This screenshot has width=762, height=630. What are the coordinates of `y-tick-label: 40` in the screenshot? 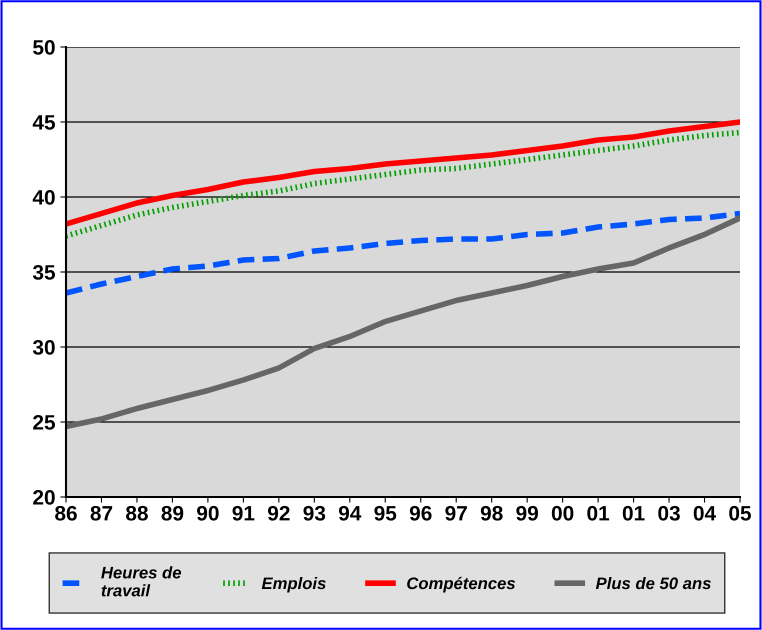 It's located at (43, 197).